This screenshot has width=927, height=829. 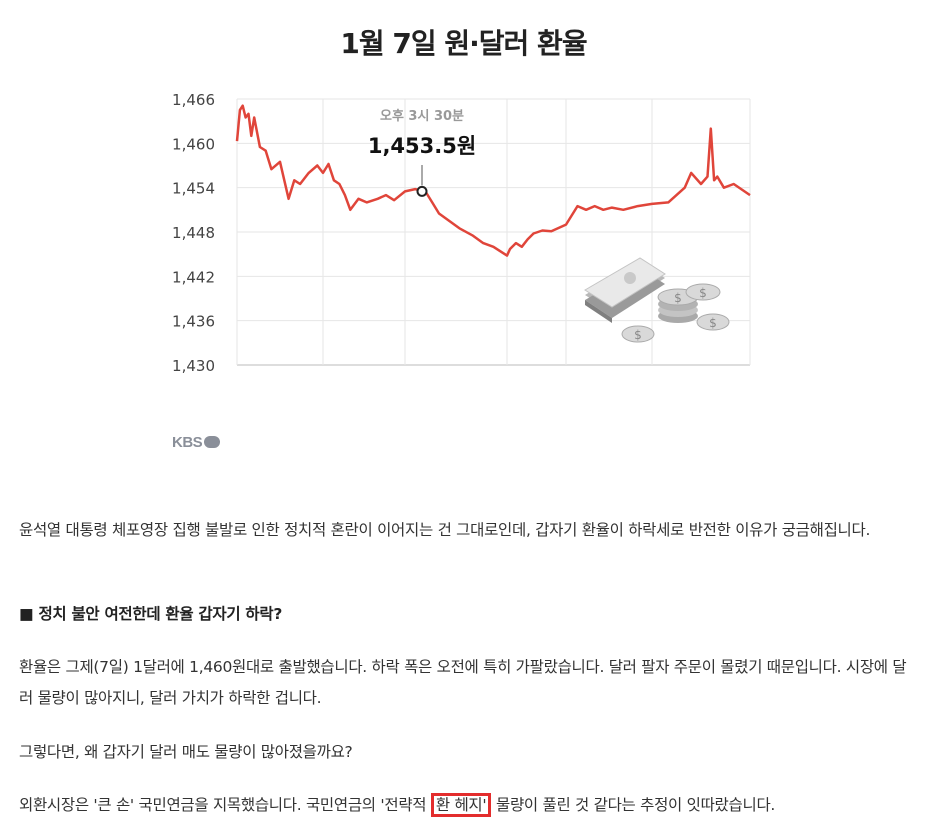 What do you see at coordinates (193, 322) in the screenshot?
I see `y-tick-label: 1,436` at bounding box center [193, 322].